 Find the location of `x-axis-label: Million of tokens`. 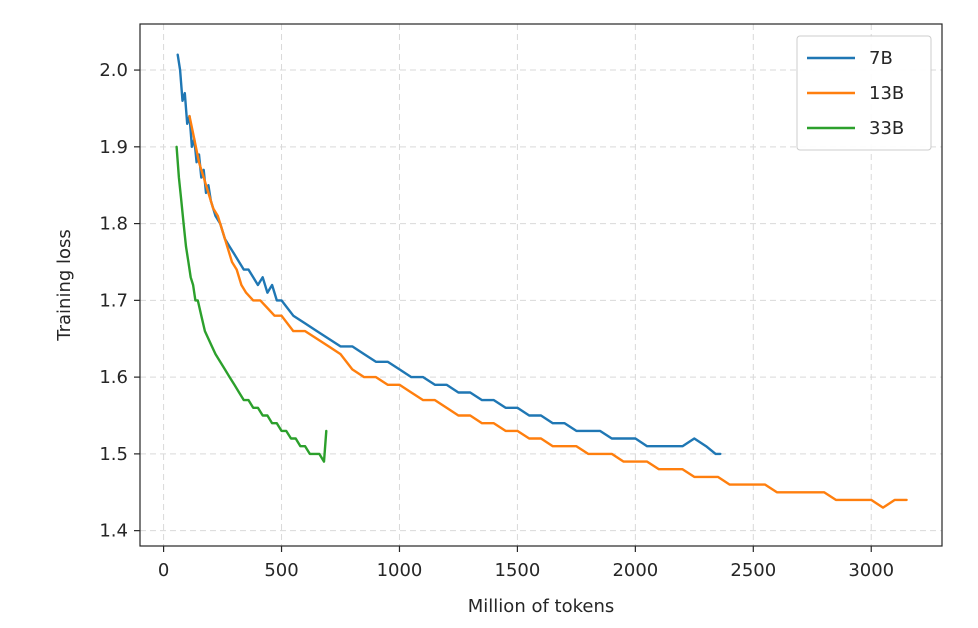

x-axis-label: Million of tokens is located at coordinates (541, 606).